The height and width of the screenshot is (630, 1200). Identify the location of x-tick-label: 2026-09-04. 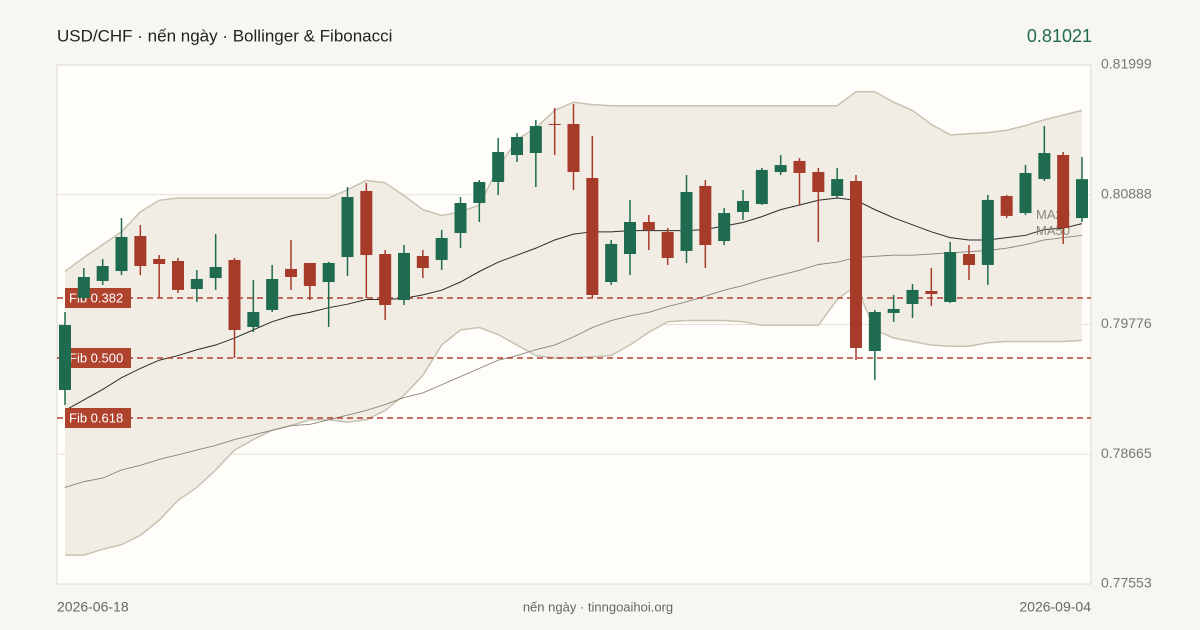
(1055, 607).